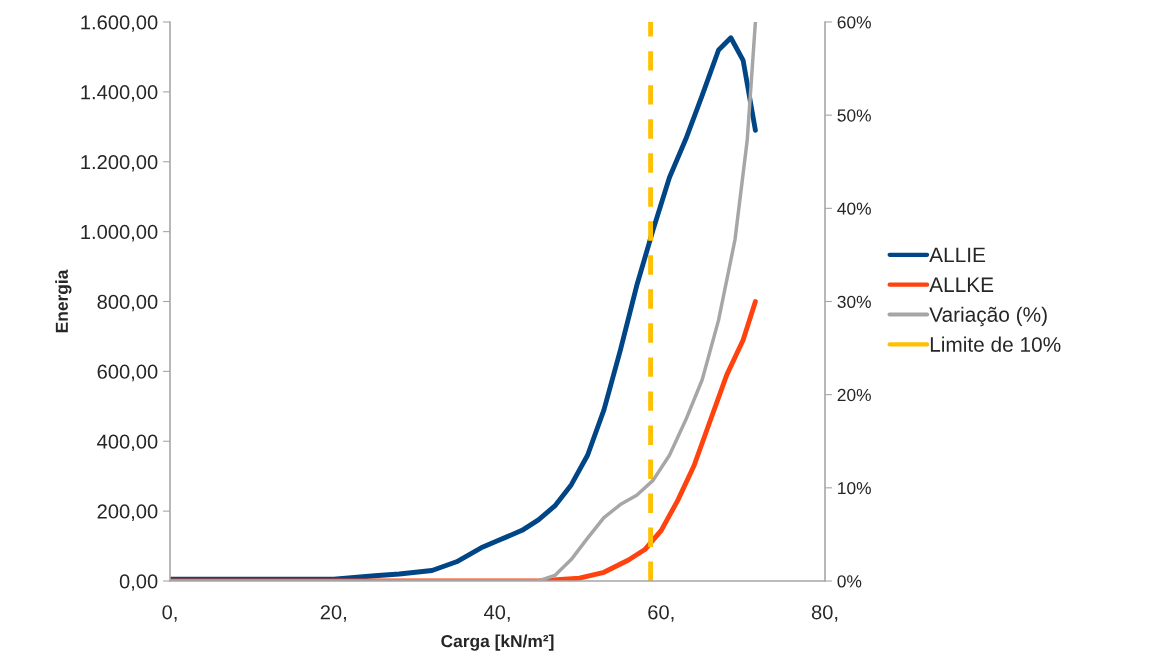 The image size is (1160, 666). What do you see at coordinates (854, 115) in the screenshot?
I see `y2-tick-label: 50%` at bounding box center [854, 115].